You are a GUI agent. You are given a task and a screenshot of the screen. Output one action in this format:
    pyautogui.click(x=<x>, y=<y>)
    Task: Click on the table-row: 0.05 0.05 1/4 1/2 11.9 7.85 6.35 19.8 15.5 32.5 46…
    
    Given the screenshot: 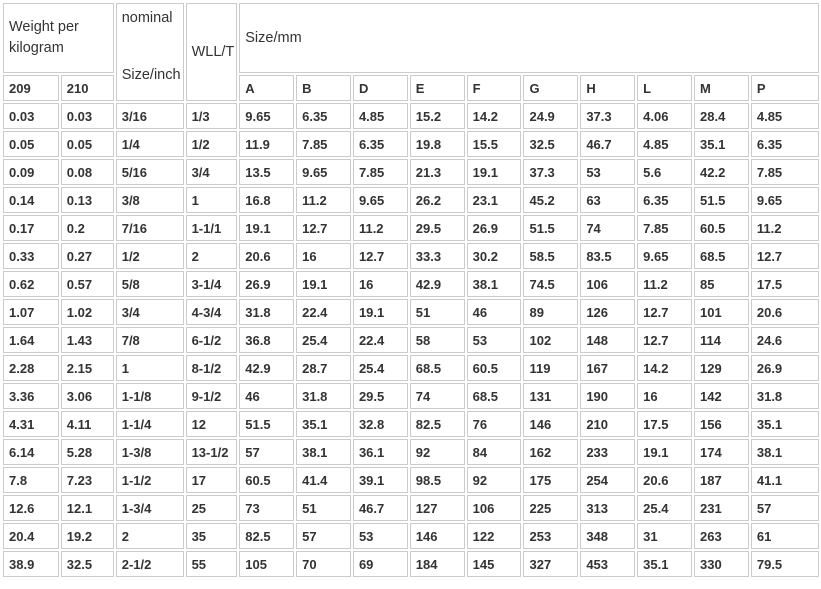 What is the action you would take?
    pyautogui.click(x=411, y=144)
    